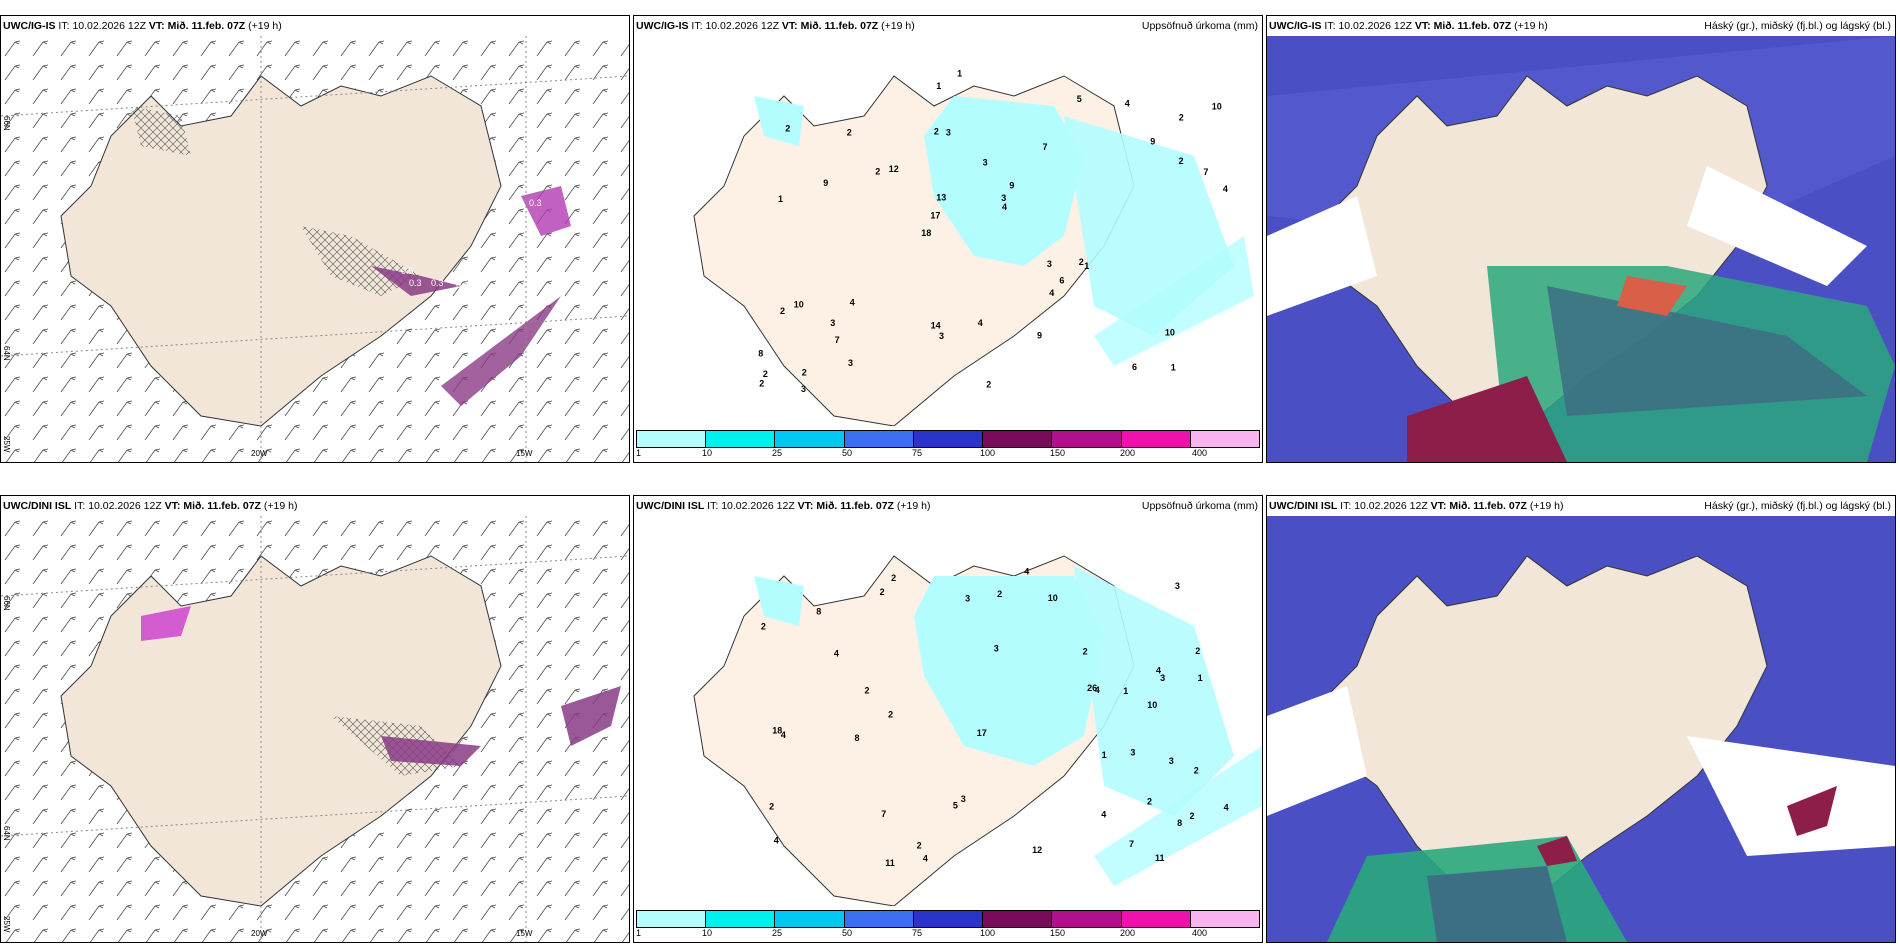  Describe the element at coordinates (315, 249) in the screenshot. I see `wind-map: 66N 64N 20W 15W 25W 0.5 0.3 0.3 0.1 0.3` at that location.